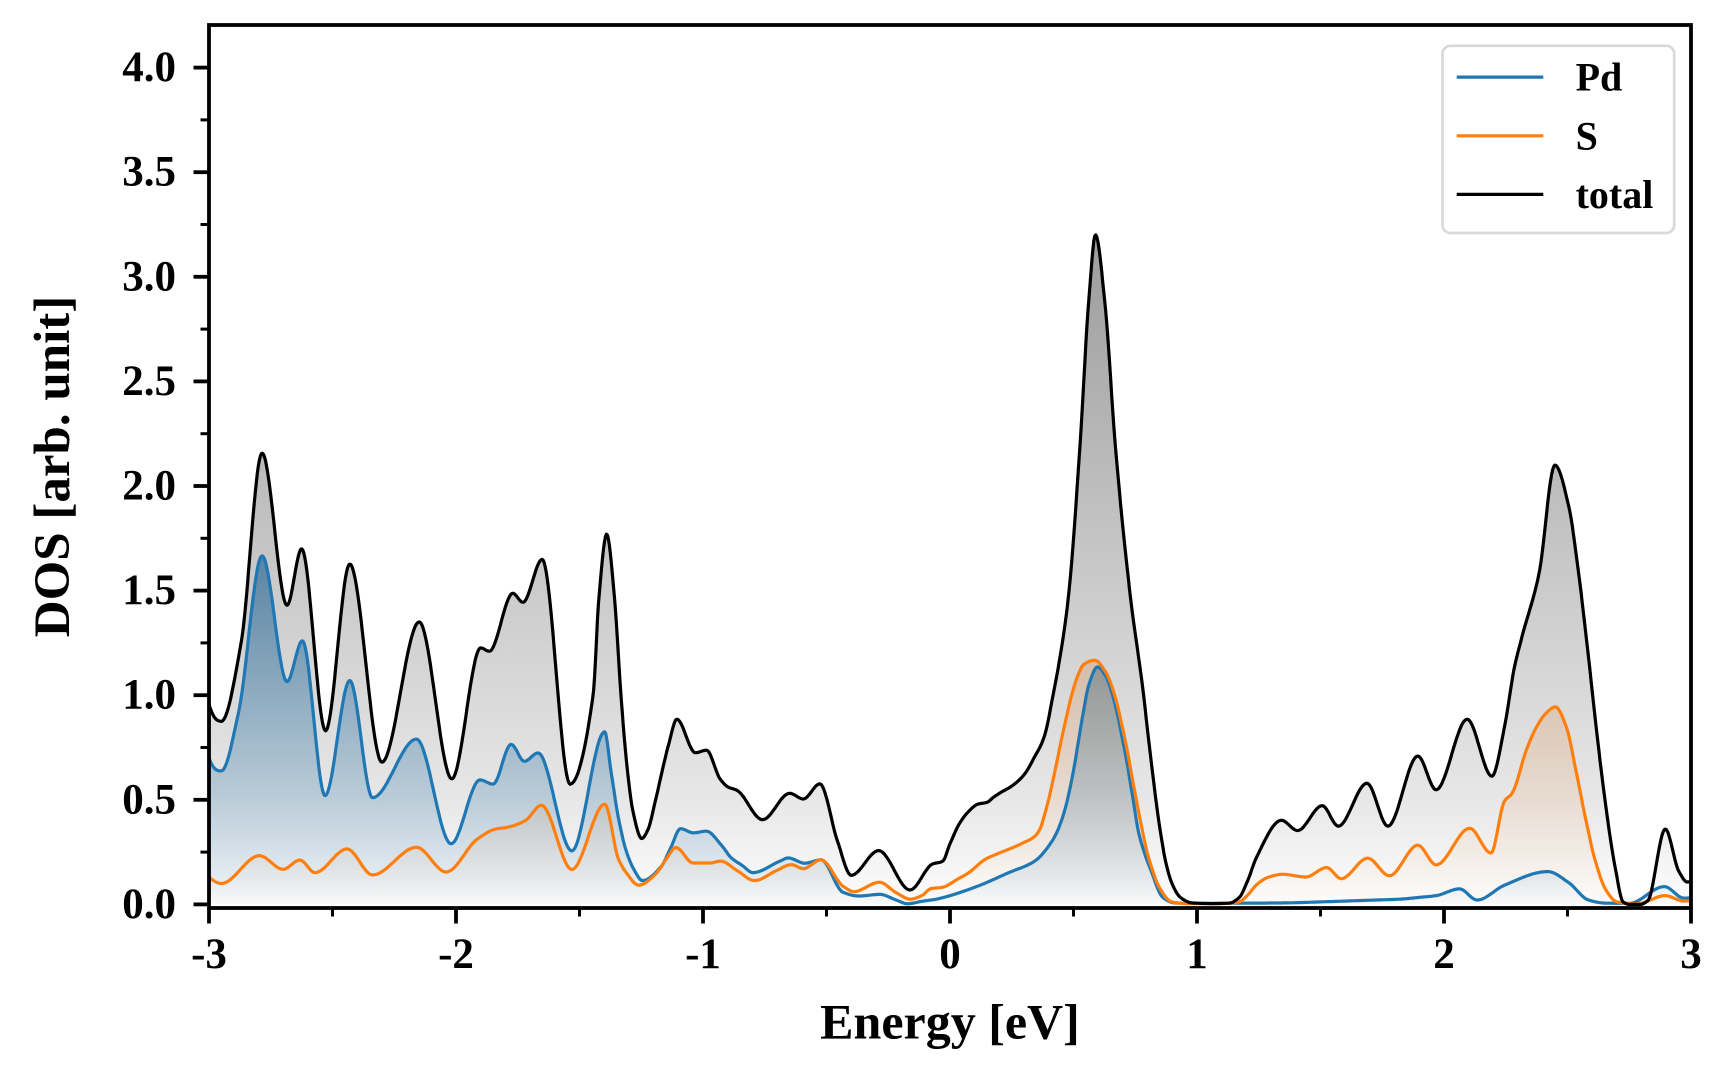  What do you see at coordinates (1615, 194) in the screenshot?
I see `svg-text: total` at bounding box center [1615, 194].